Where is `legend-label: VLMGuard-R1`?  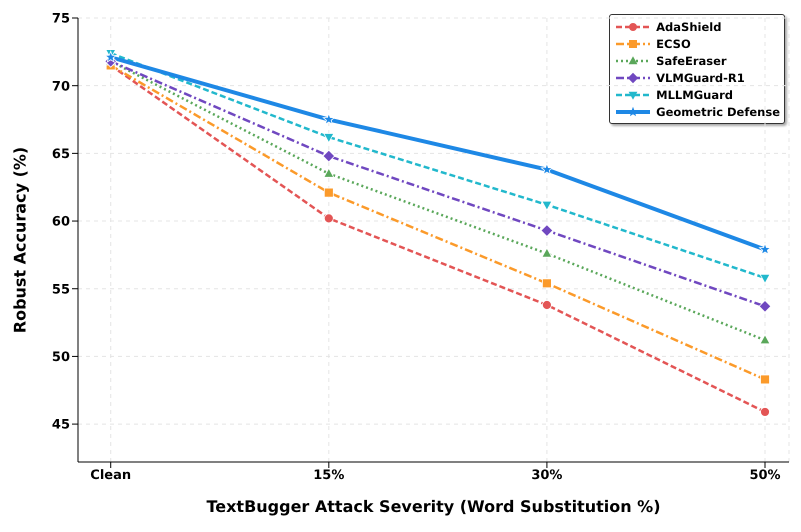 legend-label: VLMGuard-R1 is located at coordinates (700, 77).